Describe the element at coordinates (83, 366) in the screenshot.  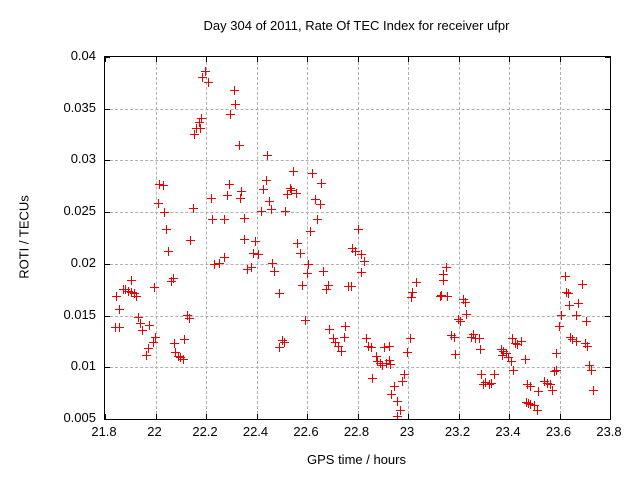
I see `y-tick-label: 0.01` at that location.